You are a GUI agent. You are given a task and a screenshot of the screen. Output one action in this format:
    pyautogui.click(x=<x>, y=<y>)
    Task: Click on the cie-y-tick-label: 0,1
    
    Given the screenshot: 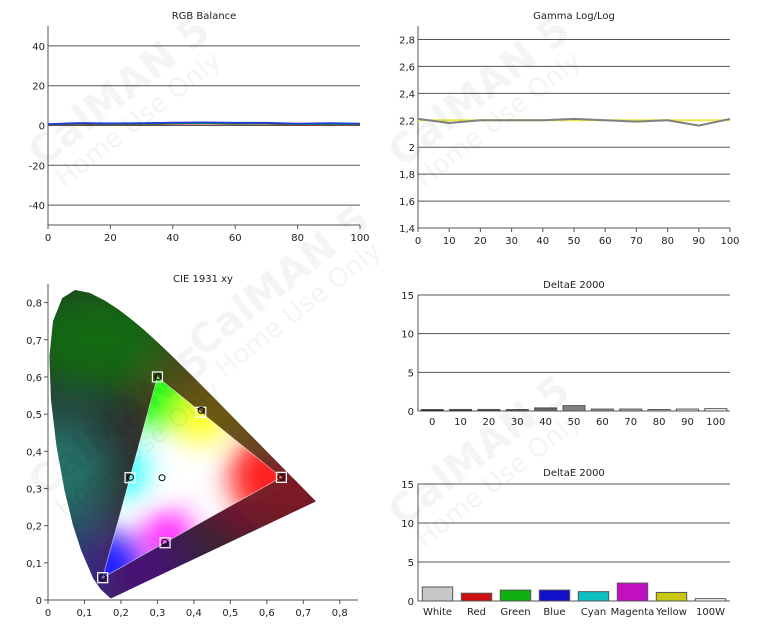 What is the action you would take?
    pyautogui.click(x=34, y=564)
    